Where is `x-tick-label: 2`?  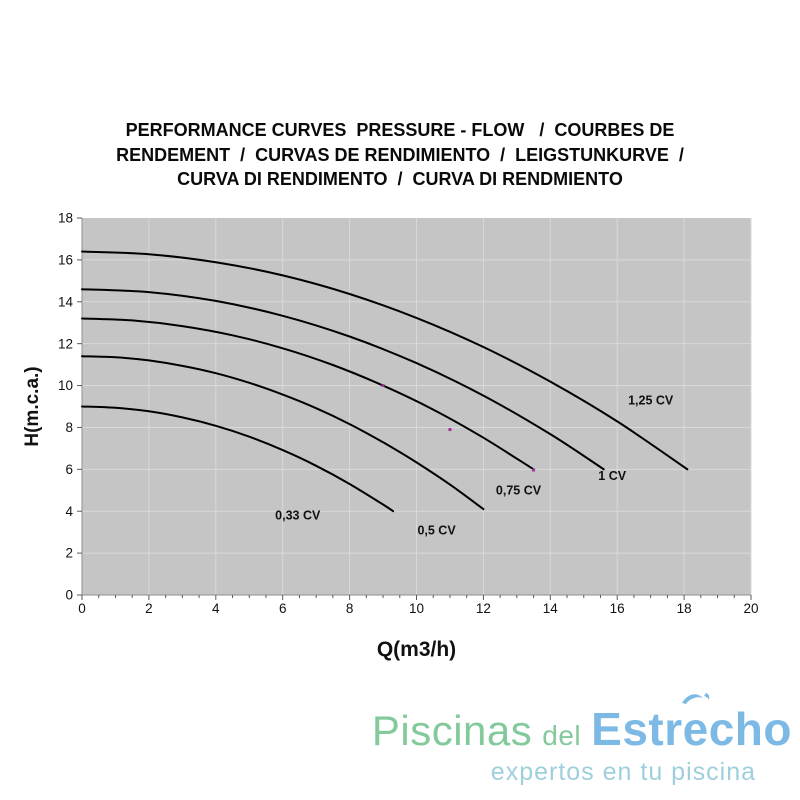 x-tick-label: 2 is located at coordinates (149, 608).